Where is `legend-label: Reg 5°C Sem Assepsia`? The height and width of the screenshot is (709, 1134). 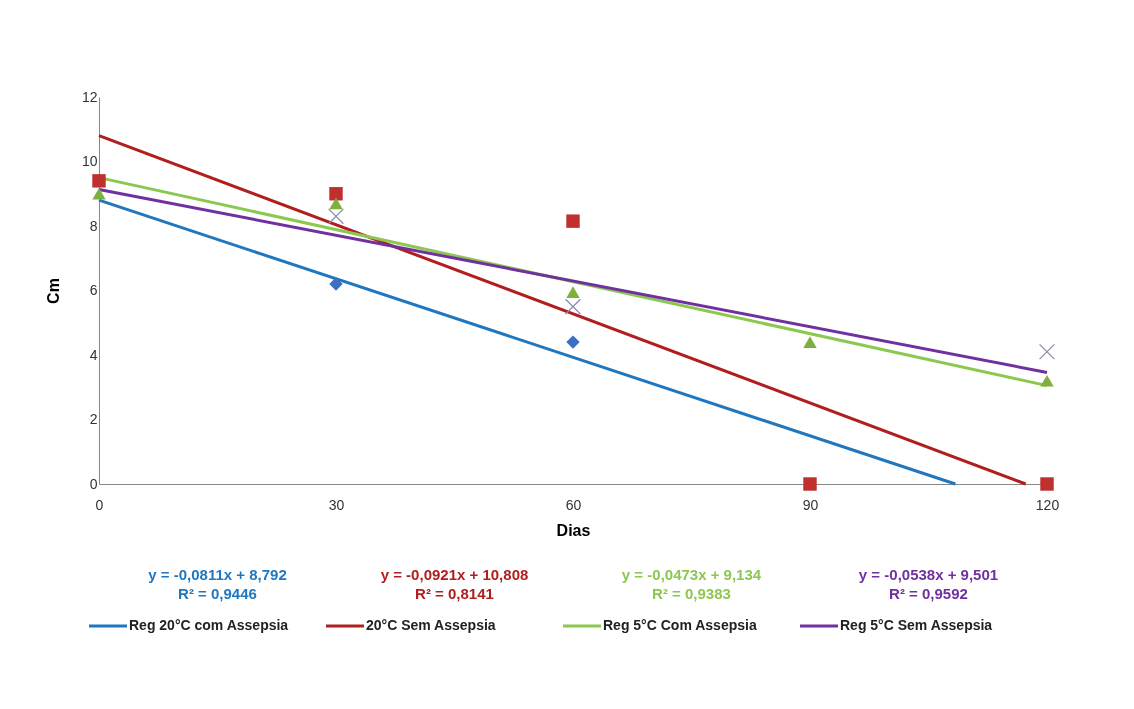 legend-label: Reg 5°C Sem Assepsia is located at coordinates (916, 625).